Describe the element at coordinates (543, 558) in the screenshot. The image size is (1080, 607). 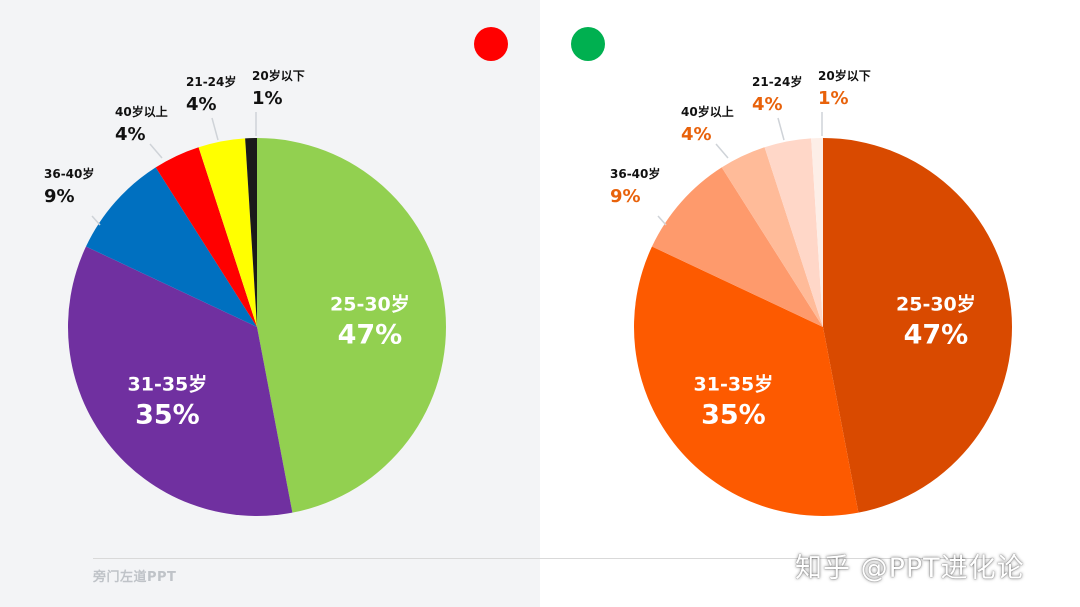
I see `footer-divider` at that location.